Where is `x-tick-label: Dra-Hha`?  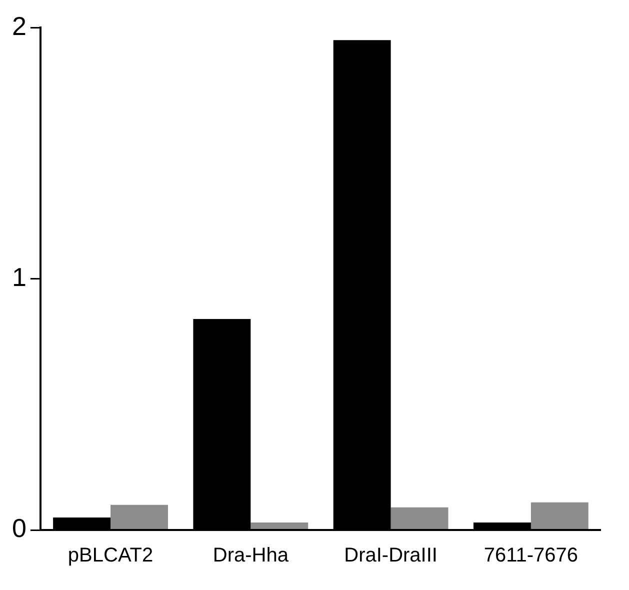 x-tick-label: Dra-Hha is located at coordinates (251, 555).